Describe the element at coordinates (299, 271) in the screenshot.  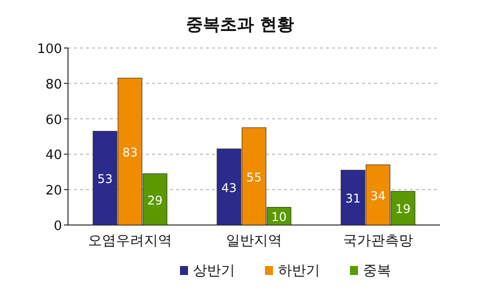
I see `legend-label: 하반기` at that location.